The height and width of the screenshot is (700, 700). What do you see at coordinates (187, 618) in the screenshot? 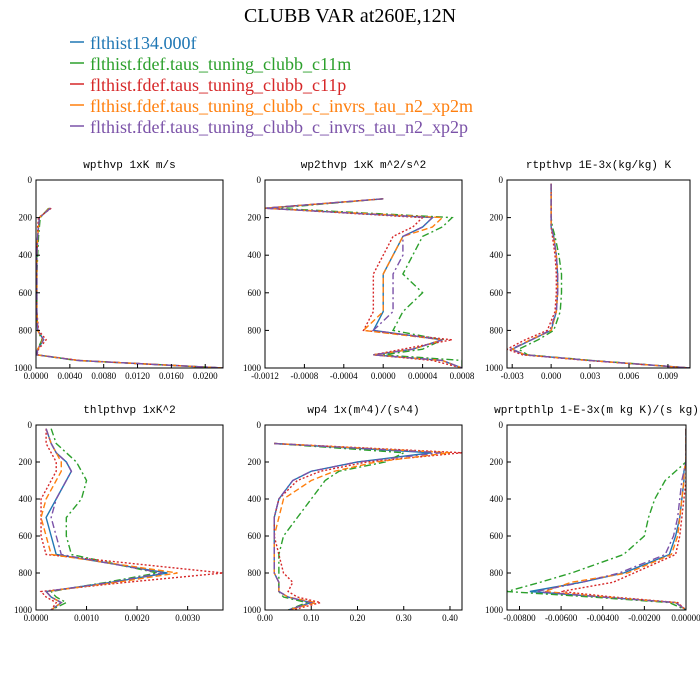
I see `x-tick-label: 0.0030` at bounding box center [187, 618].